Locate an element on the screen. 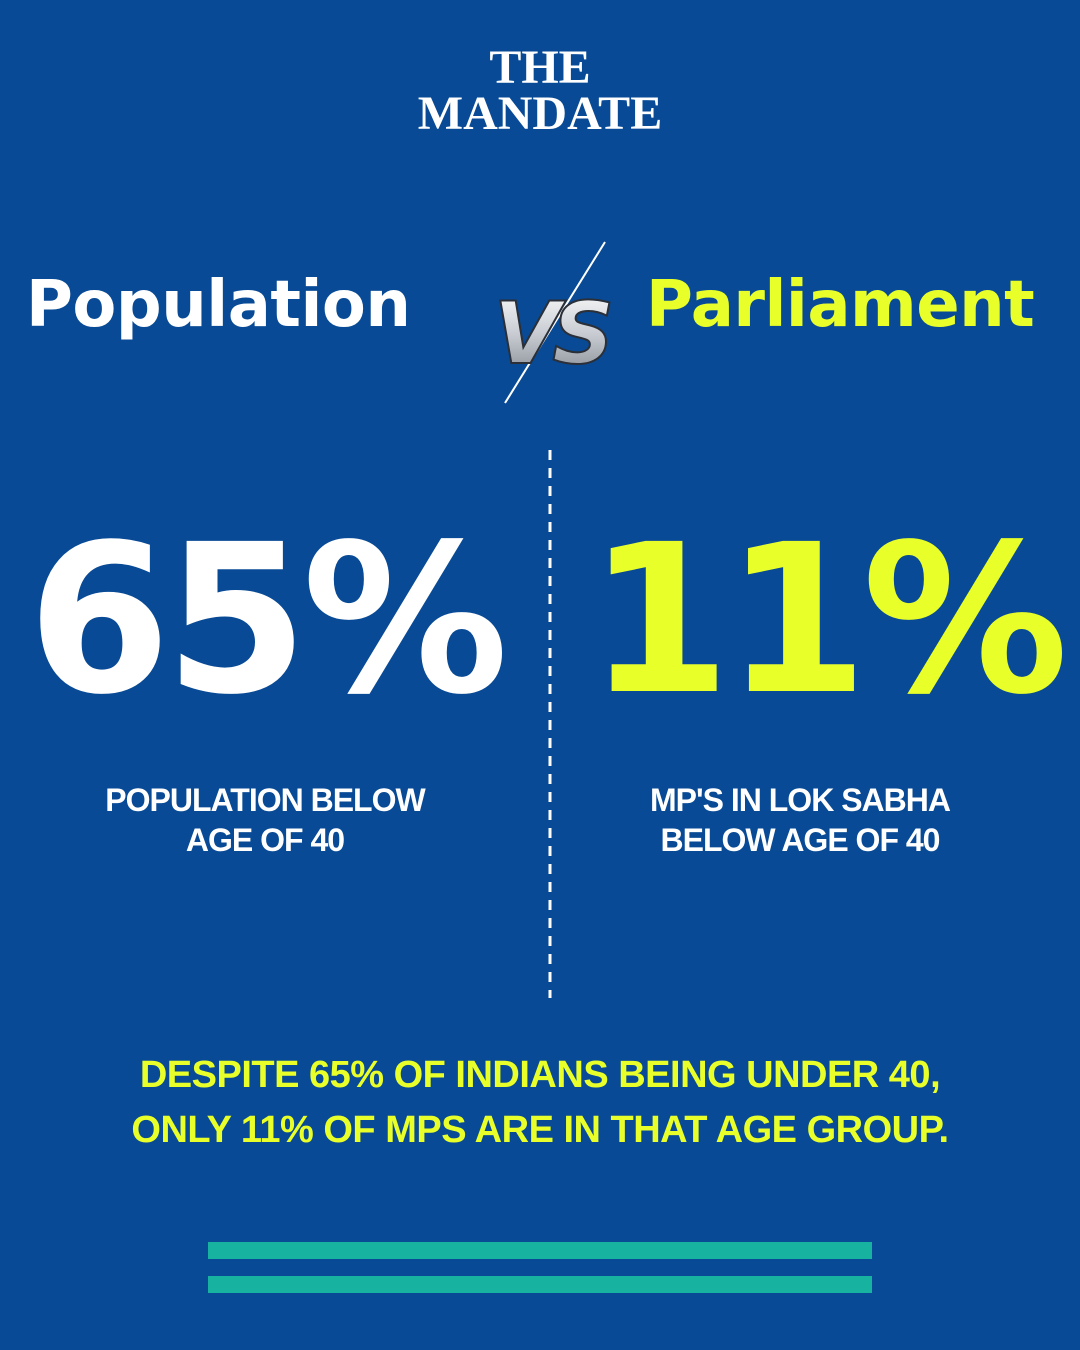 The height and width of the screenshot is (1350, 1080). left-caption: POPULATION BELOW is located at coordinates (265, 800).